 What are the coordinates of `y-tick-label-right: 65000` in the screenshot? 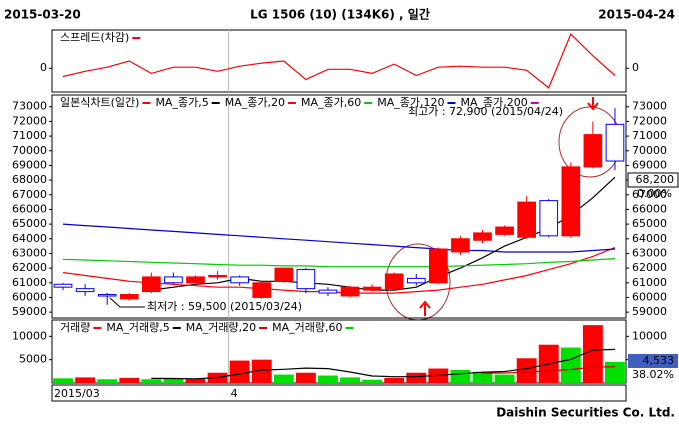 It's located at (649, 223).